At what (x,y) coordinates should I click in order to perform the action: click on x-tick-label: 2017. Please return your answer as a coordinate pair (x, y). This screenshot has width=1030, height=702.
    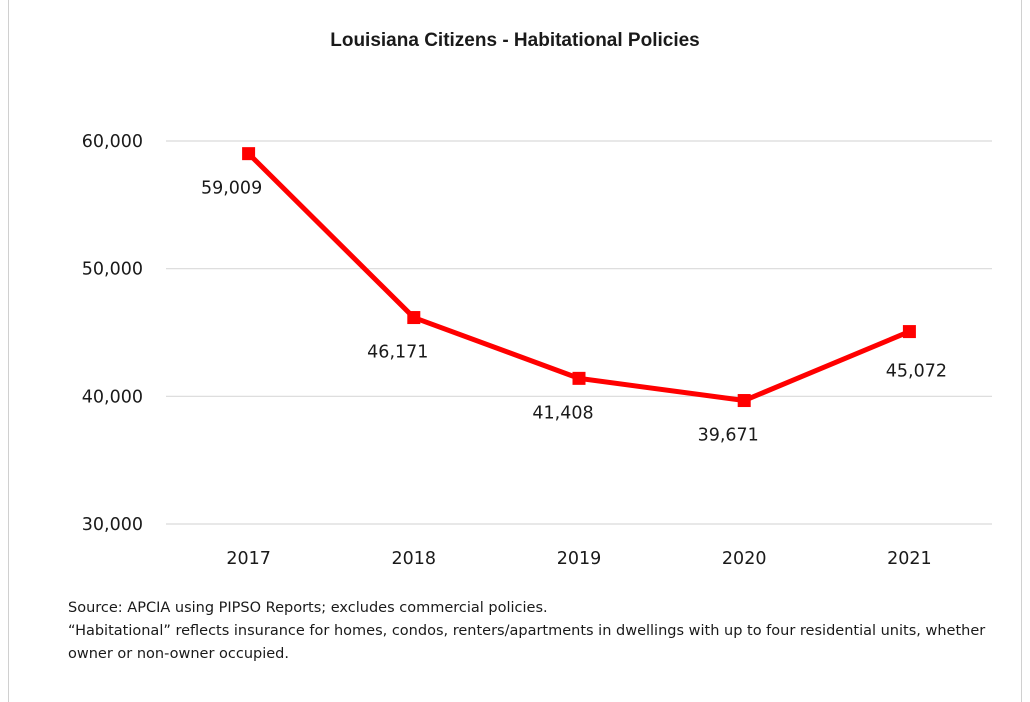
    Looking at the image, I should click on (248, 559).